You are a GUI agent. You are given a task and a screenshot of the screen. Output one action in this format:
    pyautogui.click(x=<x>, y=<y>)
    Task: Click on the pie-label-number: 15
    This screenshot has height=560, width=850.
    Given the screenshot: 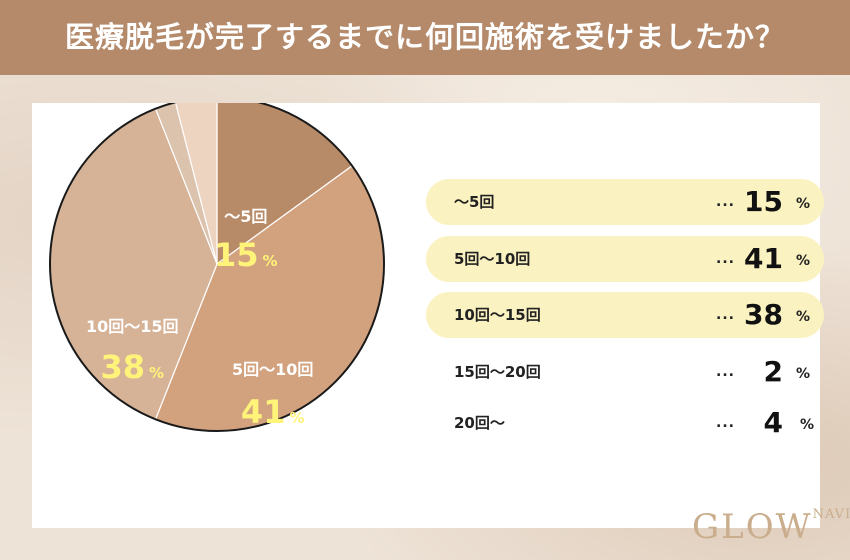 What is the action you would take?
    pyautogui.click(x=236, y=255)
    